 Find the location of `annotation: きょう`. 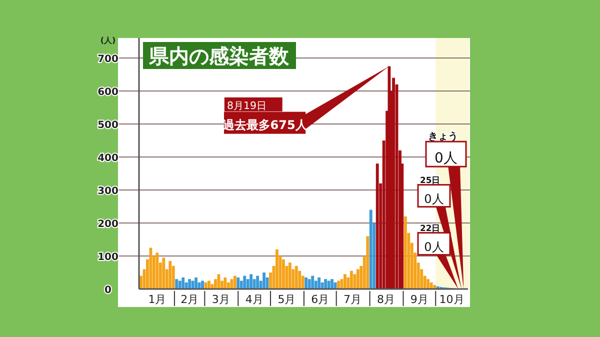

annotation: きょう is located at coordinates (443, 137).